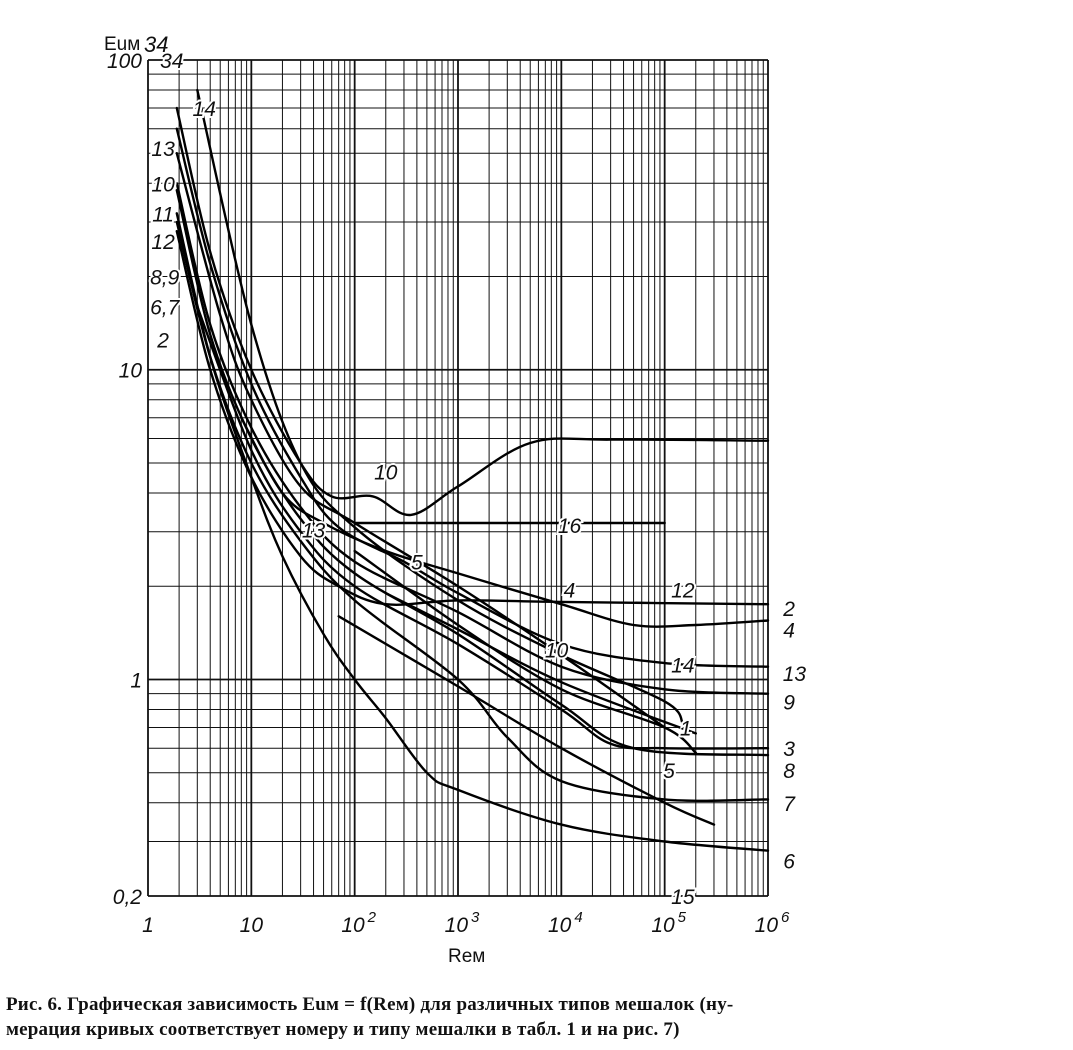 Image resolution: width=1073 pixels, height=1050 pixels. What do you see at coordinates (789, 862) in the screenshot?
I see `curve-label: 6` at bounding box center [789, 862].